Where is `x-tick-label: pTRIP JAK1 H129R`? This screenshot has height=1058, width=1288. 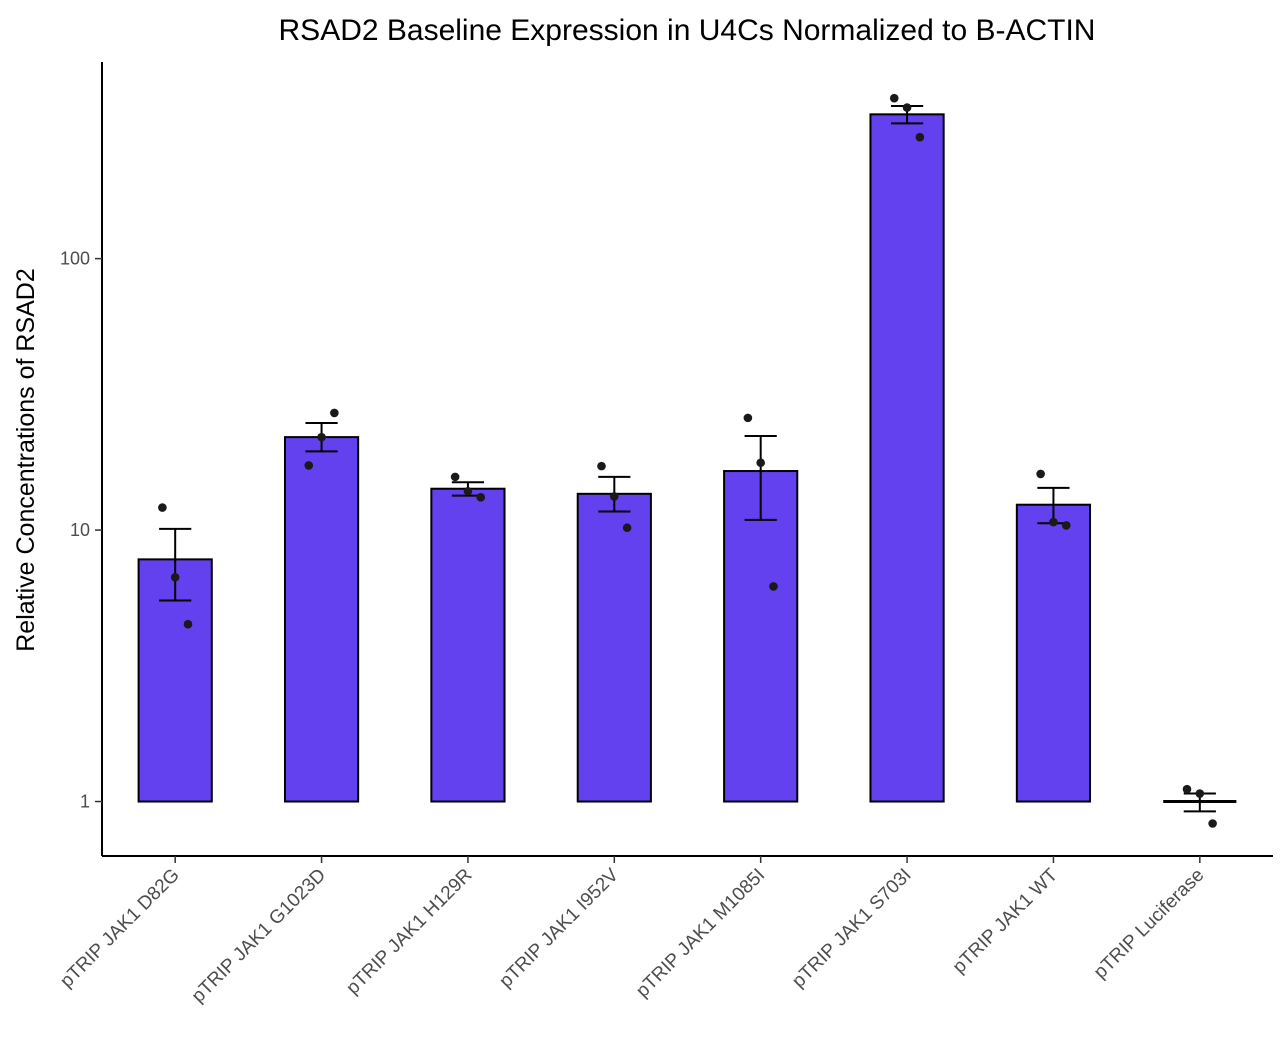
x-tick-label: pTRIP JAK1 H129R is located at coordinates (409, 932).